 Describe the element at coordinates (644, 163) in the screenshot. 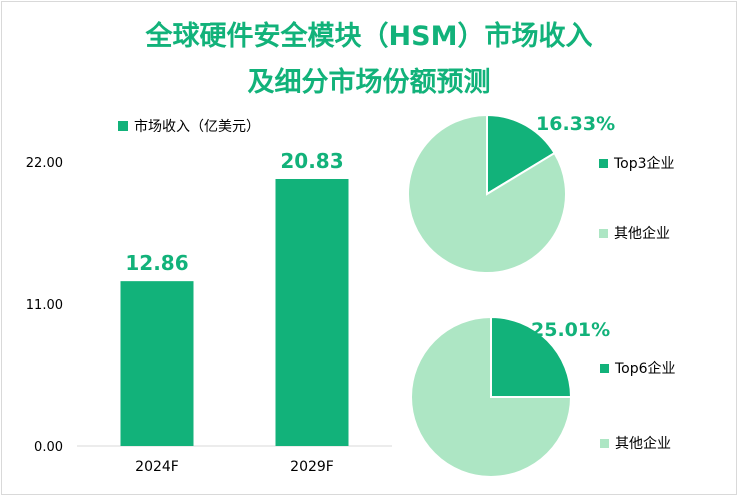

I see `pie1-legend-label-top3: Top3企业` at that location.